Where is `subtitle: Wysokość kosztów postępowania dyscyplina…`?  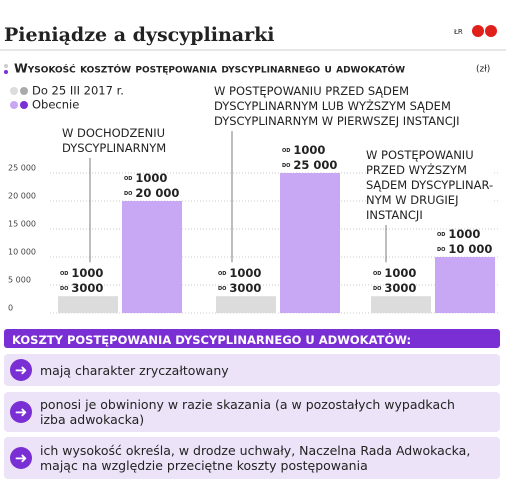 subtitle: Wysokość kosztów postępowania dyscyplina… is located at coordinates (209, 68).